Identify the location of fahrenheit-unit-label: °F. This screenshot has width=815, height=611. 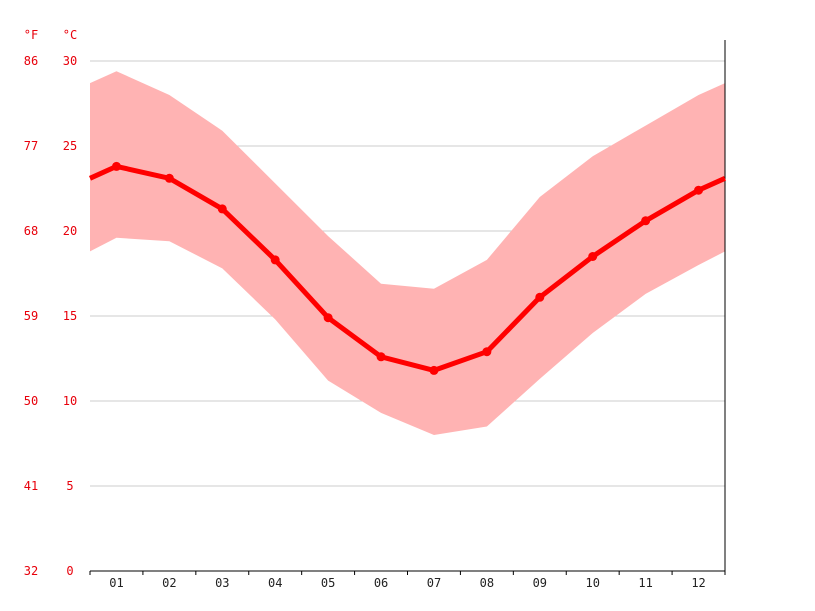
(31, 35).